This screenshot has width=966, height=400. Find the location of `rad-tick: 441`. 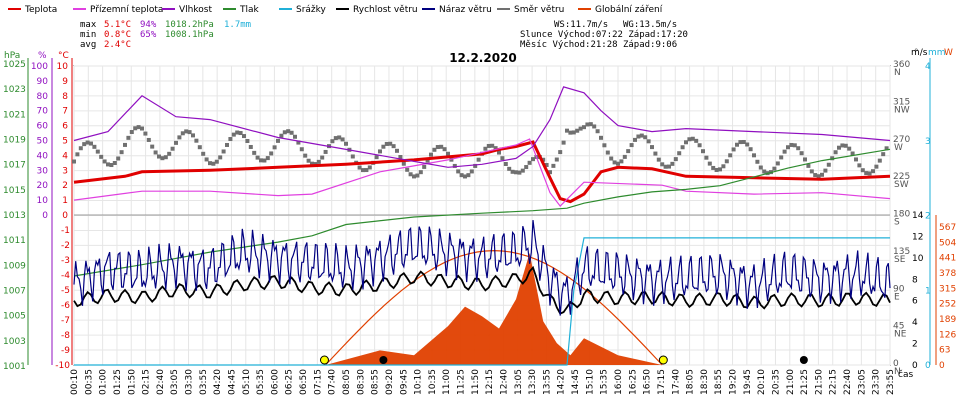

rad-tick: 441 is located at coordinates (947, 259).